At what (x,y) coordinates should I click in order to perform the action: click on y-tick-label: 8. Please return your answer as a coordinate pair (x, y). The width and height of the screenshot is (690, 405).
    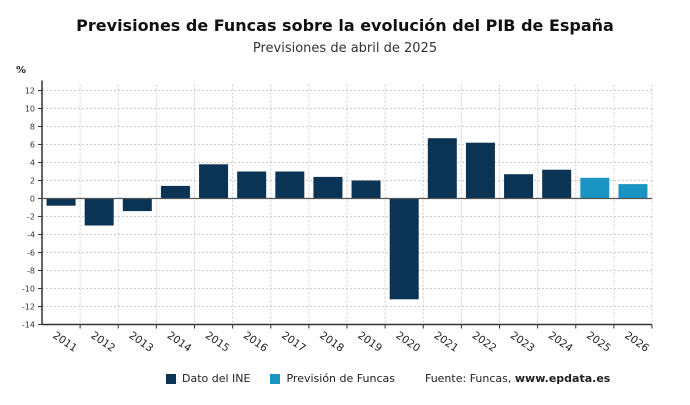
    Looking at the image, I should click on (32, 127).